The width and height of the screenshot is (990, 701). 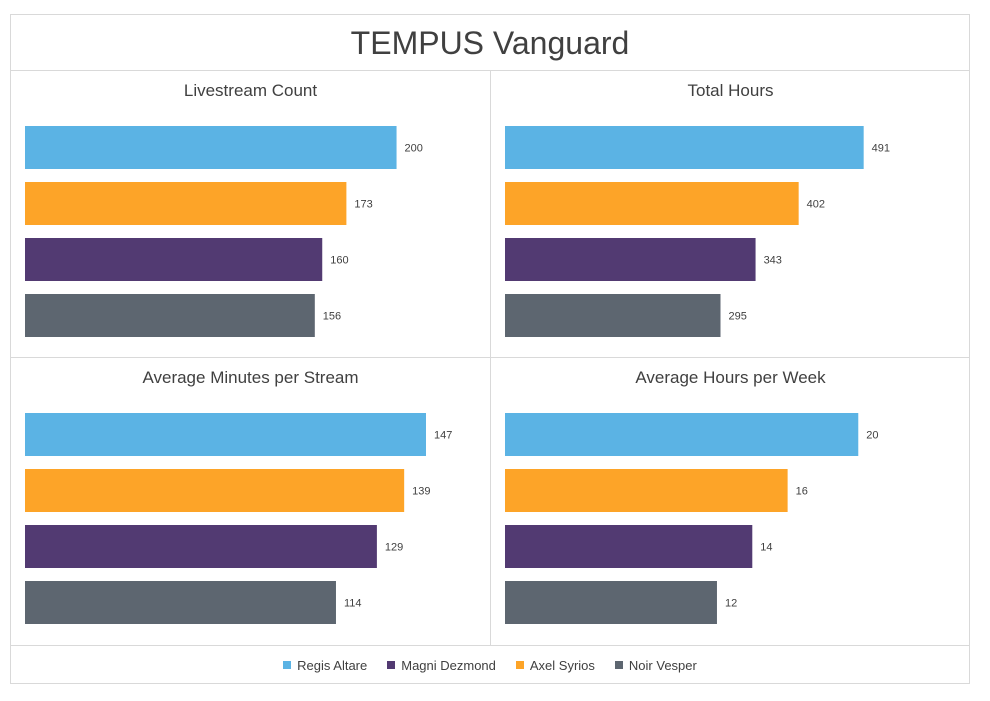 I want to click on legend-item-noir-vesper: Noir Vesper, so click(x=655, y=665).